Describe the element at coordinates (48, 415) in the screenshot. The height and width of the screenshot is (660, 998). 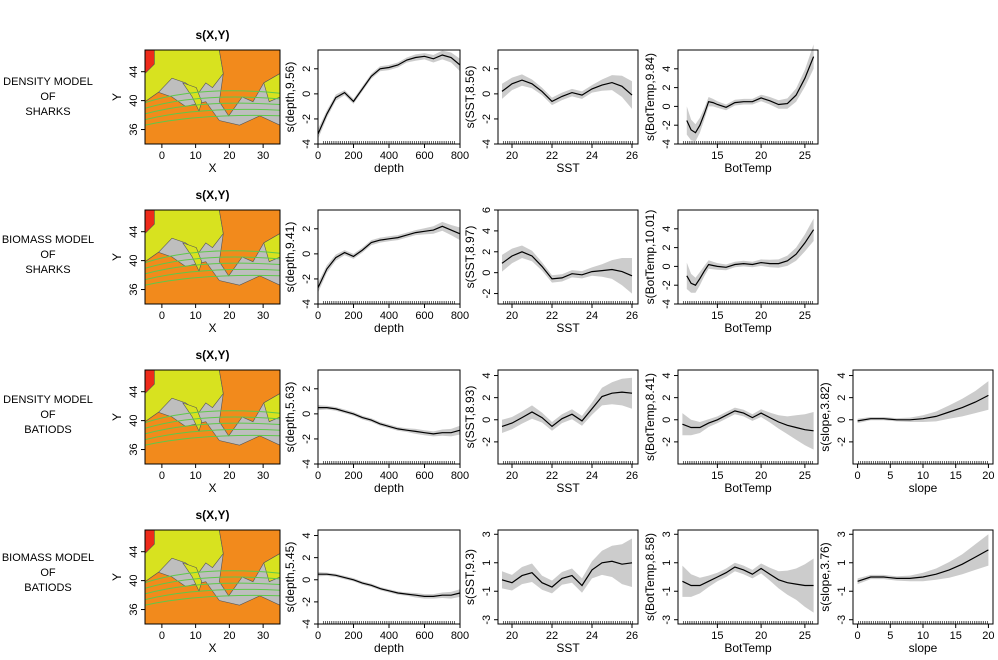
I see `row-label-density-batiods: DENSITY MODEL OF BATIODS` at that location.